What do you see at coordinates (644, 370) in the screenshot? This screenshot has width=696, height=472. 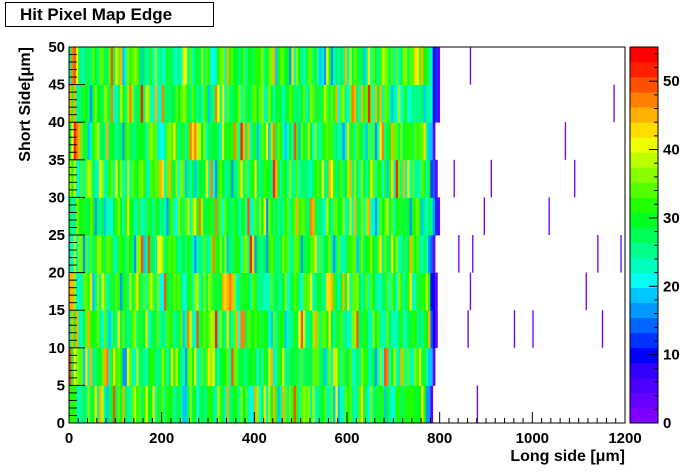 I see `palette-swatch` at bounding box center [644, 370].